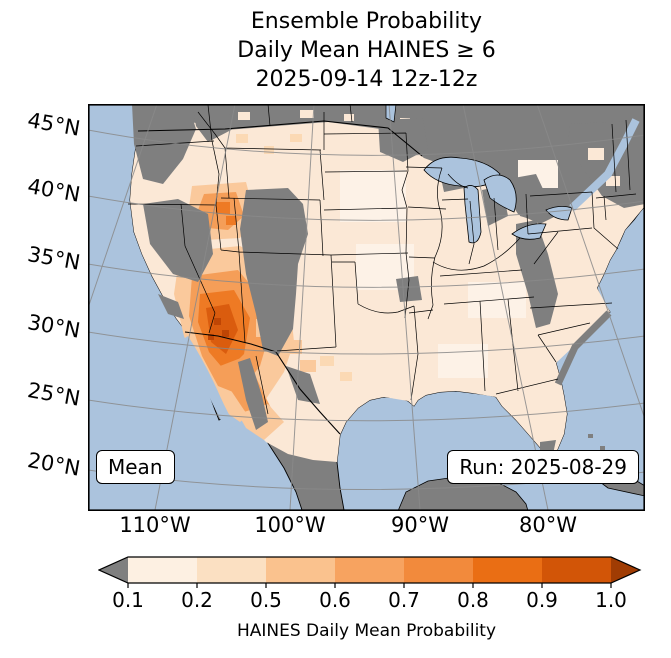  What do you see at coordinates (611, 600) in the screenshot?
I see `colorbar-tick-label: 1.0` at bounding box center [611, 600].